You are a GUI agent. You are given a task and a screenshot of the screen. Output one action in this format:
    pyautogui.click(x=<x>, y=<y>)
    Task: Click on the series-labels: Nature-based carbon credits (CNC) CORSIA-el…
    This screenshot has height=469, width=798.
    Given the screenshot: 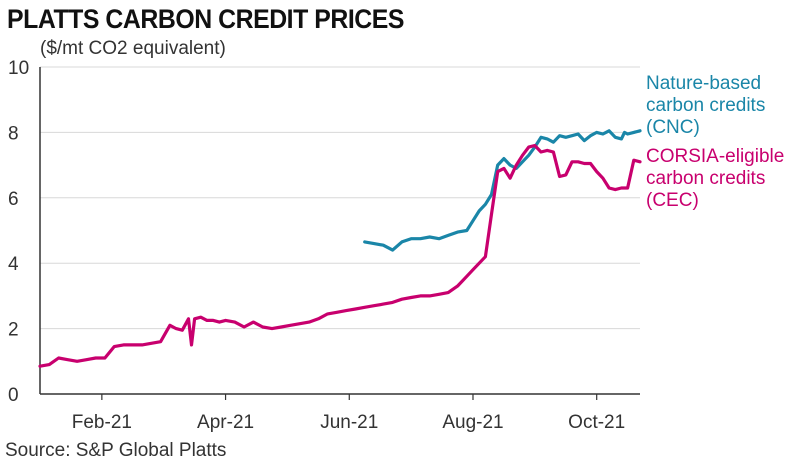 What is the action you would take?
    pyautogui.click(x=715, y=142)
    